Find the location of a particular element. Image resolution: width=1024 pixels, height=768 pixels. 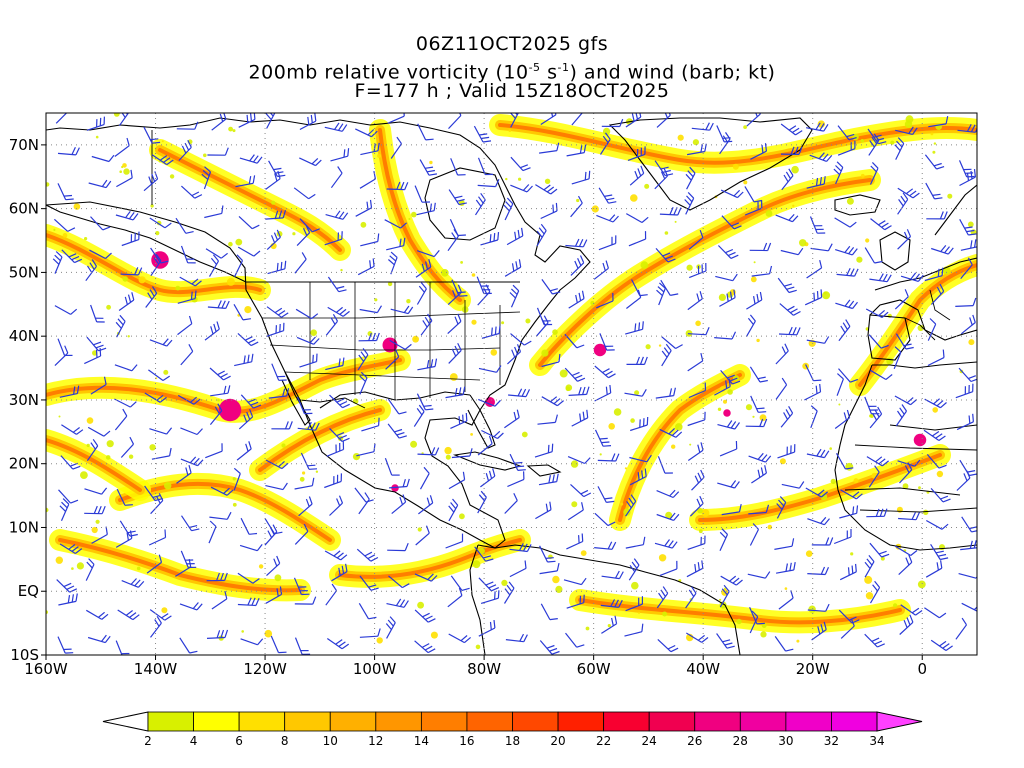

colorbar-level-label: 8 is located at coordinates (285, 741).